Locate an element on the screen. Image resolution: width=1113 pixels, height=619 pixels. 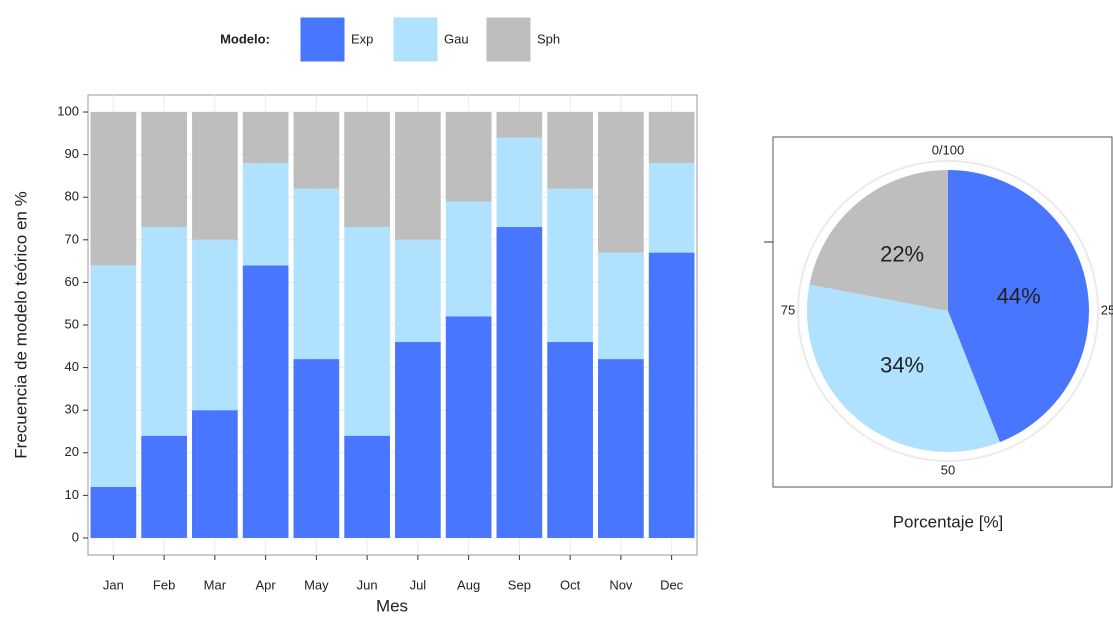
x-tick-label: Jun is located at coordinates (367, 584).